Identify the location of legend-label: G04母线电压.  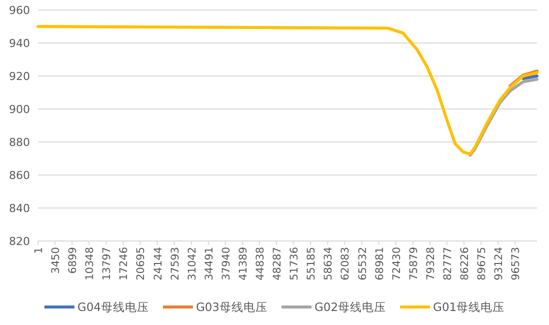
(113, 307).